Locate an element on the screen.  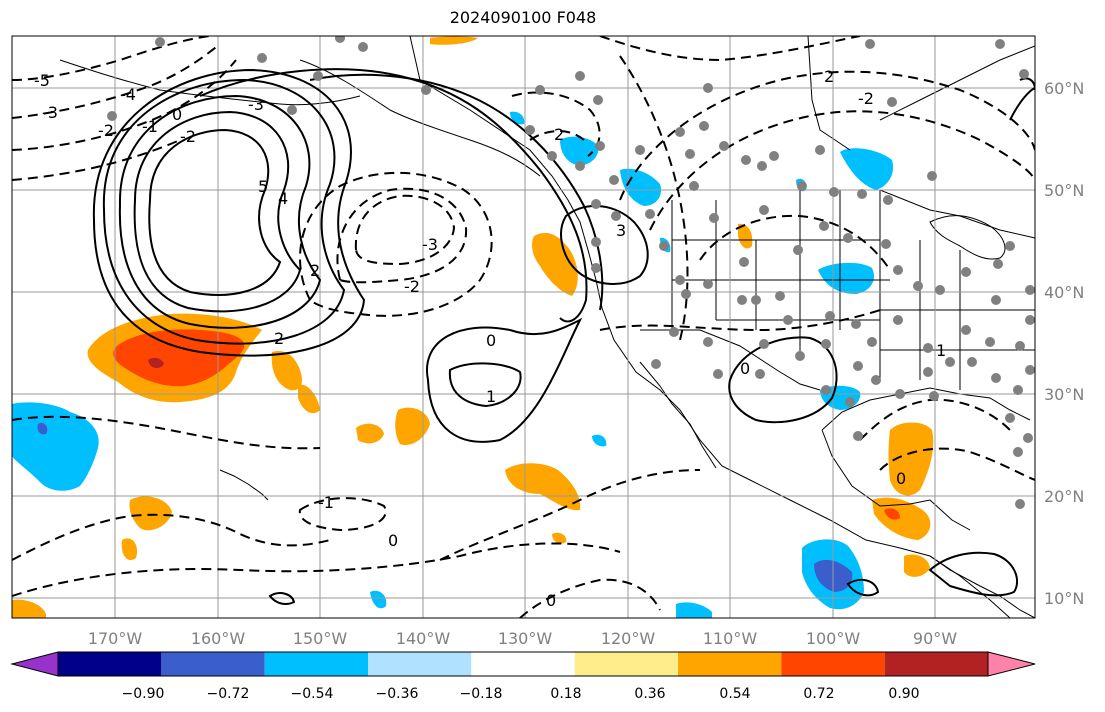
lon-label: 170°W is located at coordinates (115, 638).